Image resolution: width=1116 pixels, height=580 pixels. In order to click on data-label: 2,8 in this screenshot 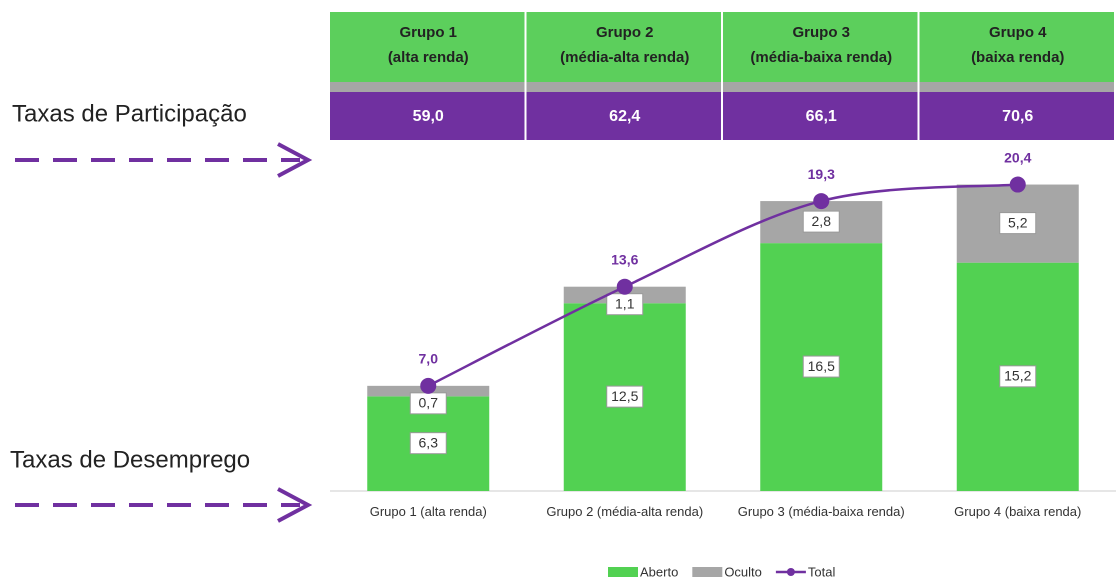, I will do `click(822, 221)`.